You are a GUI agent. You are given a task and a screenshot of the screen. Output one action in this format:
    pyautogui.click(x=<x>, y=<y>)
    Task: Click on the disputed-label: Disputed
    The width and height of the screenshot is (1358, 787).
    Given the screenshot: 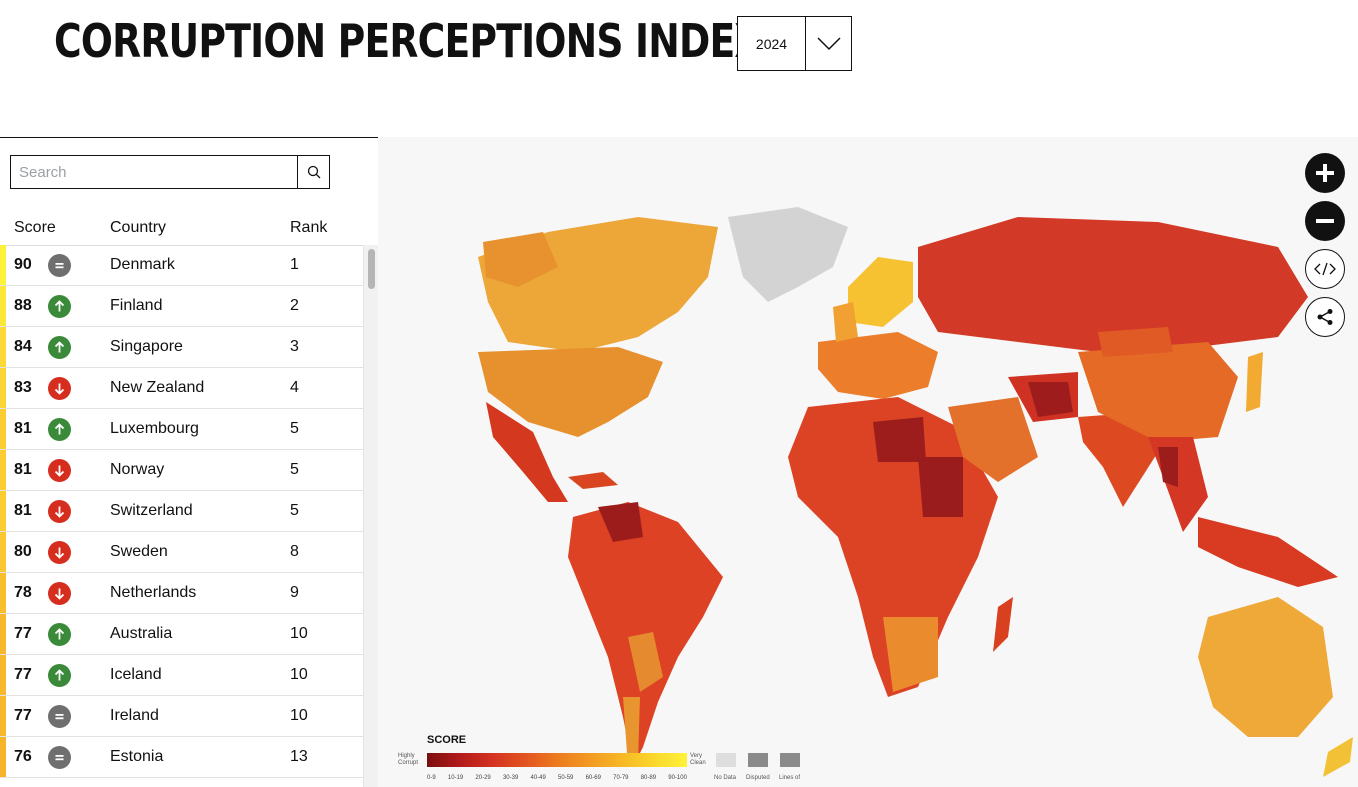 What is the action you would take?
    pyautogui.click(x=758, y=778)
    